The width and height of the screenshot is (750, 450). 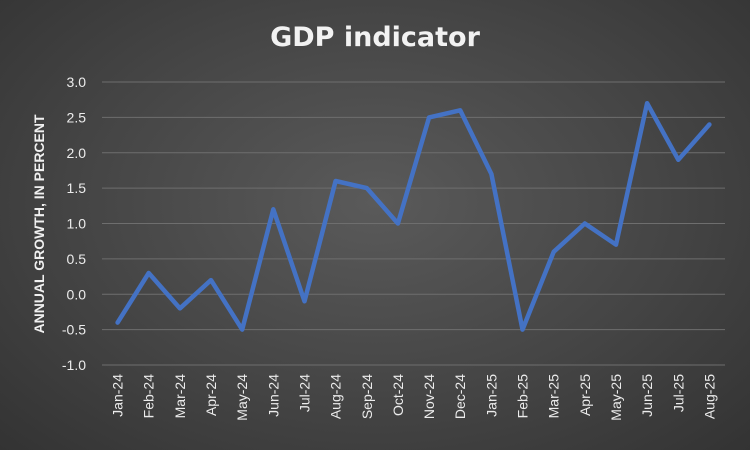 I want to click on x-tick-label: May-25, so click(x=616, y=397).